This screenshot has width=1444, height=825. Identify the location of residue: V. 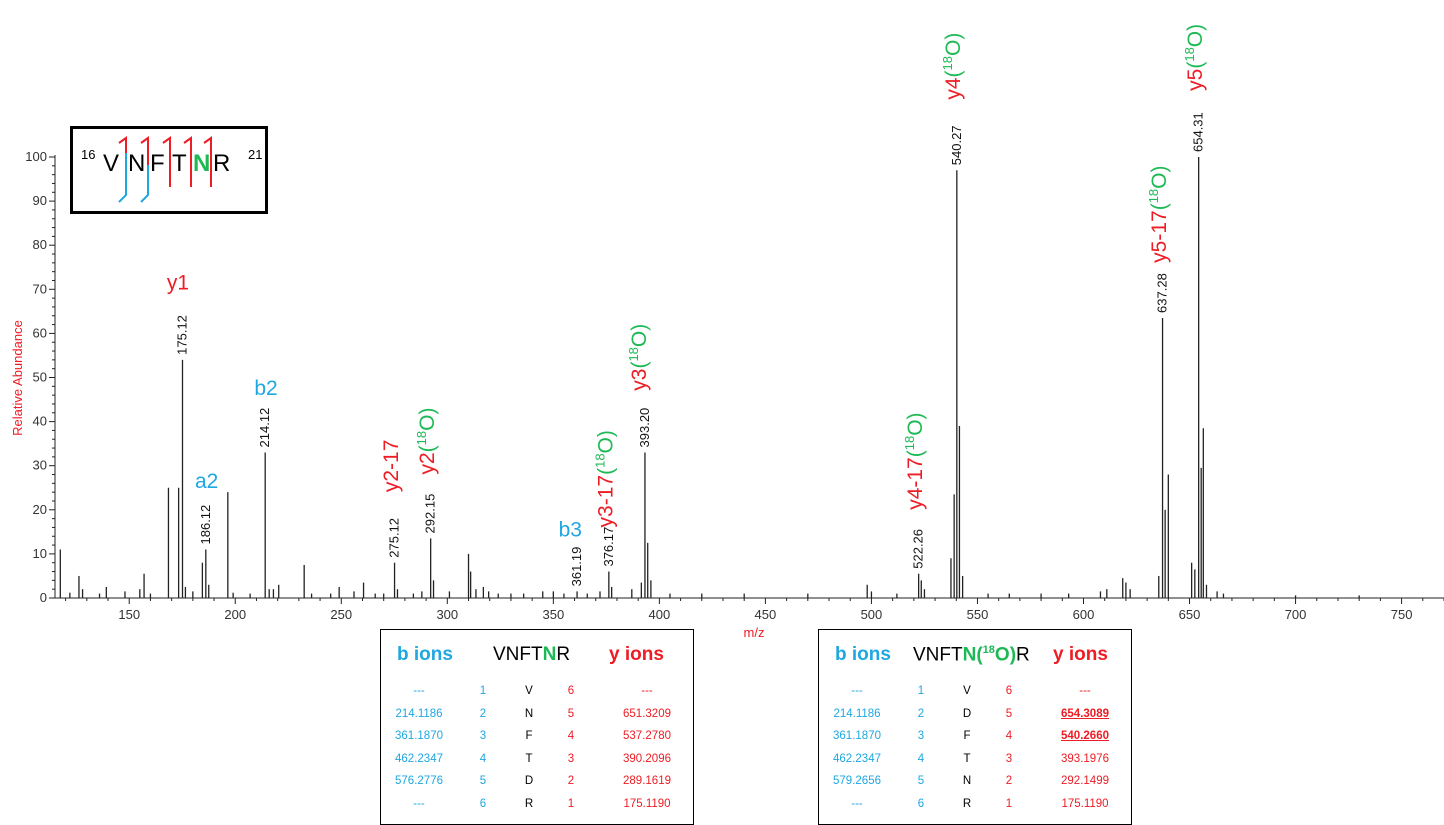
(967, 691).